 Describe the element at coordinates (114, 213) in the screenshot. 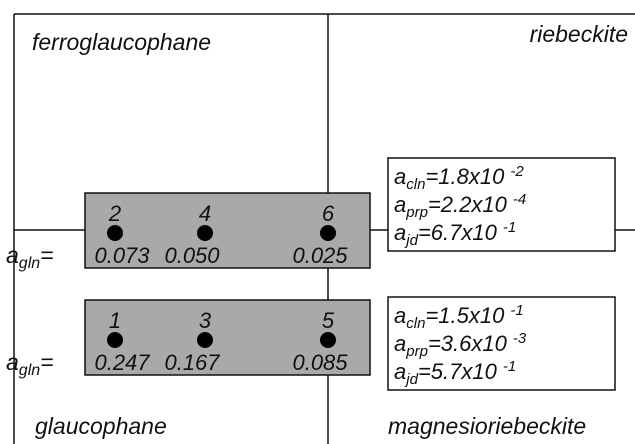

I see `point-id: 2` at that location.